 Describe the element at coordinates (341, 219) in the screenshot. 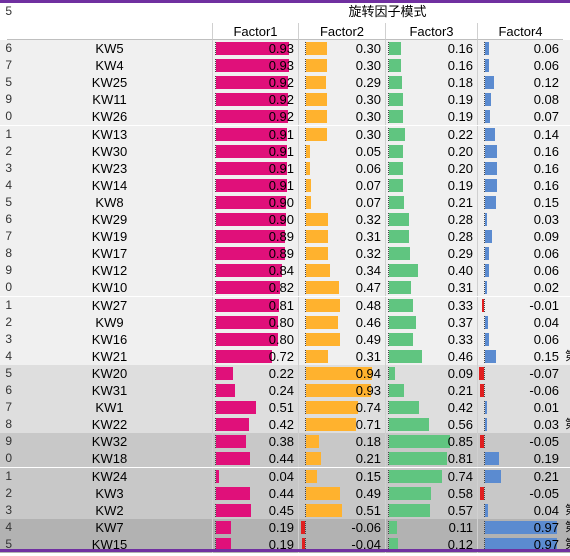

I see `factor2-cell: 0.32` at that location.